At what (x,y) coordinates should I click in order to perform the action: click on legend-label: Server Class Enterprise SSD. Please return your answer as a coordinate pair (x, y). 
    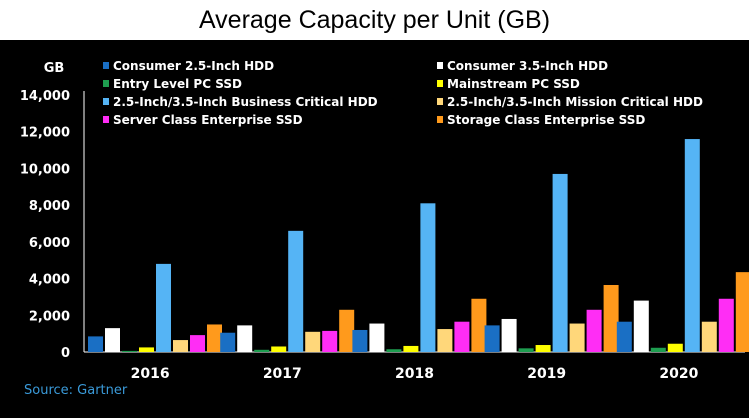
    Looking at the image, I should click on (208, 120).